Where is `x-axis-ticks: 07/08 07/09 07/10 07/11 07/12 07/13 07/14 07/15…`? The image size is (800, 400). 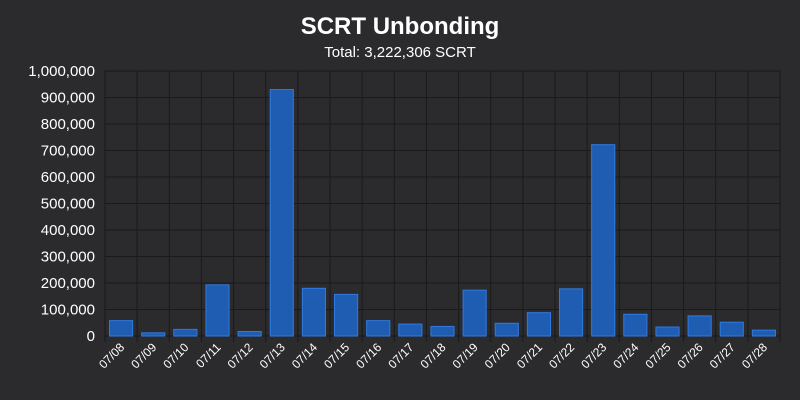 x-axis-ticks: 07/08 07/09 07/10 07/11 07/12 07/13 07/14 07/15… is located at coordinates (433, 355).